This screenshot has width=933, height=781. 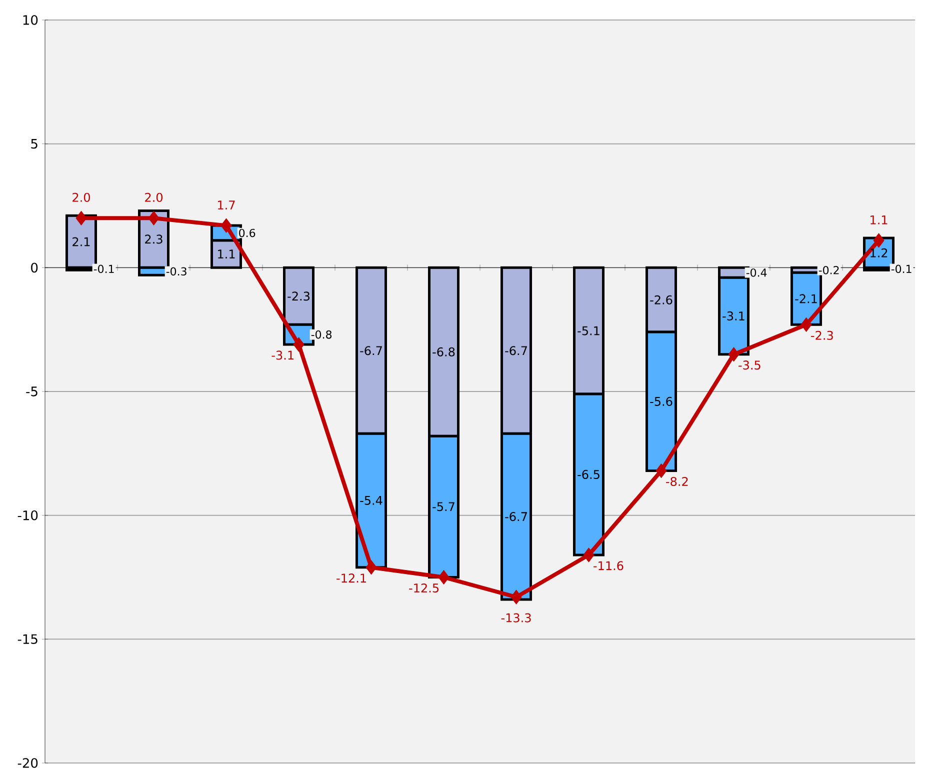 I want to click on y-tick-label: 5, so click(x=34, y=144).